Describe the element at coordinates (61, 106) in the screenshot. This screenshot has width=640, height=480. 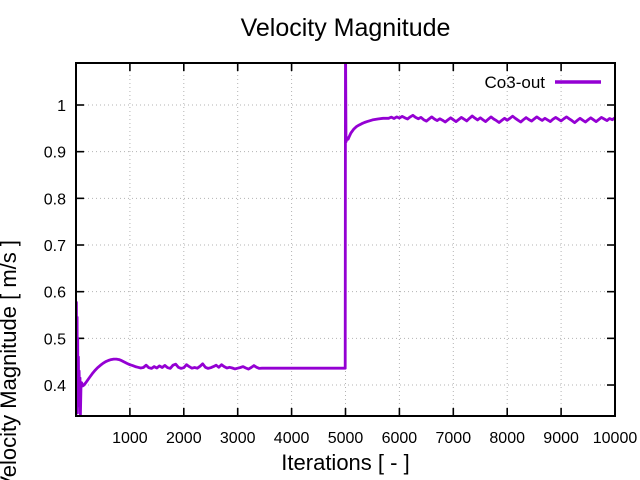
I see `y-tick-label: 1` at that location.